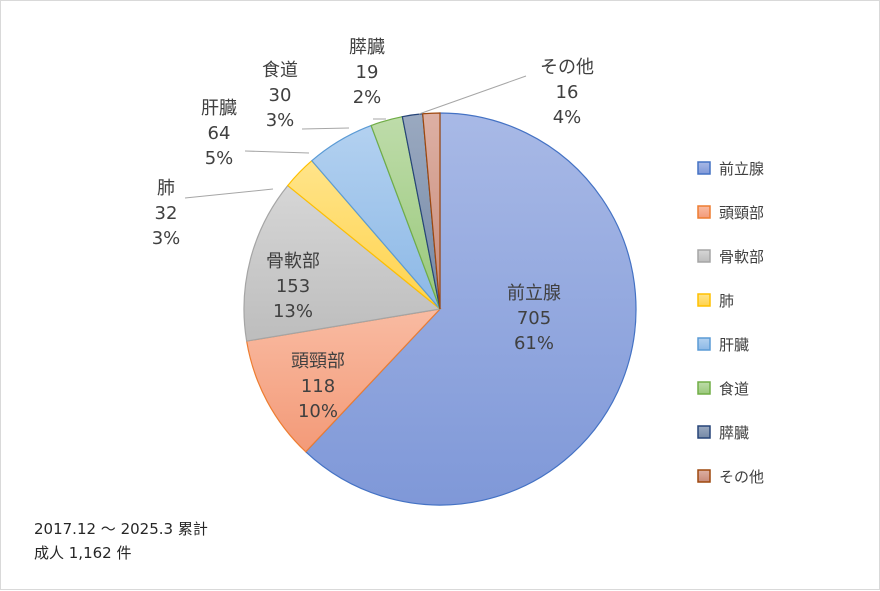  What do you see at coordinates (121, 529) in the screenshot?
I see `footnote-period: 2017.12 ～ 2025.3 累計` at bounding box center [121, 529].